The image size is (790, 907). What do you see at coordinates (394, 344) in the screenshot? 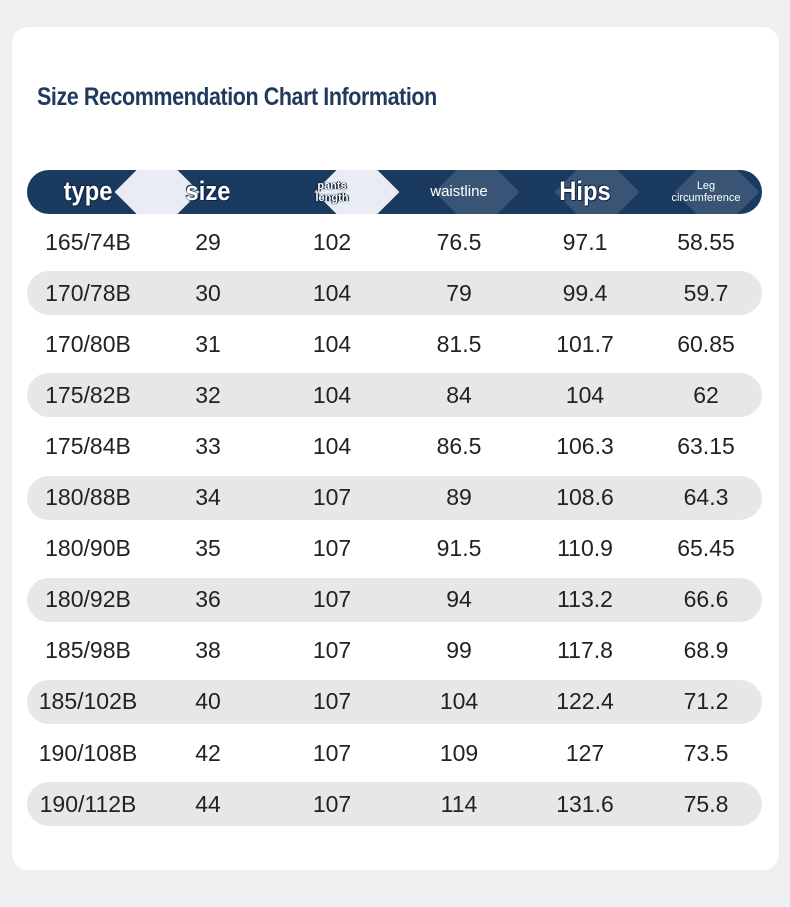
I see `table-row: 170/80B 31 104 81.5 101.7 60.85` at bounding box center [394, 344].